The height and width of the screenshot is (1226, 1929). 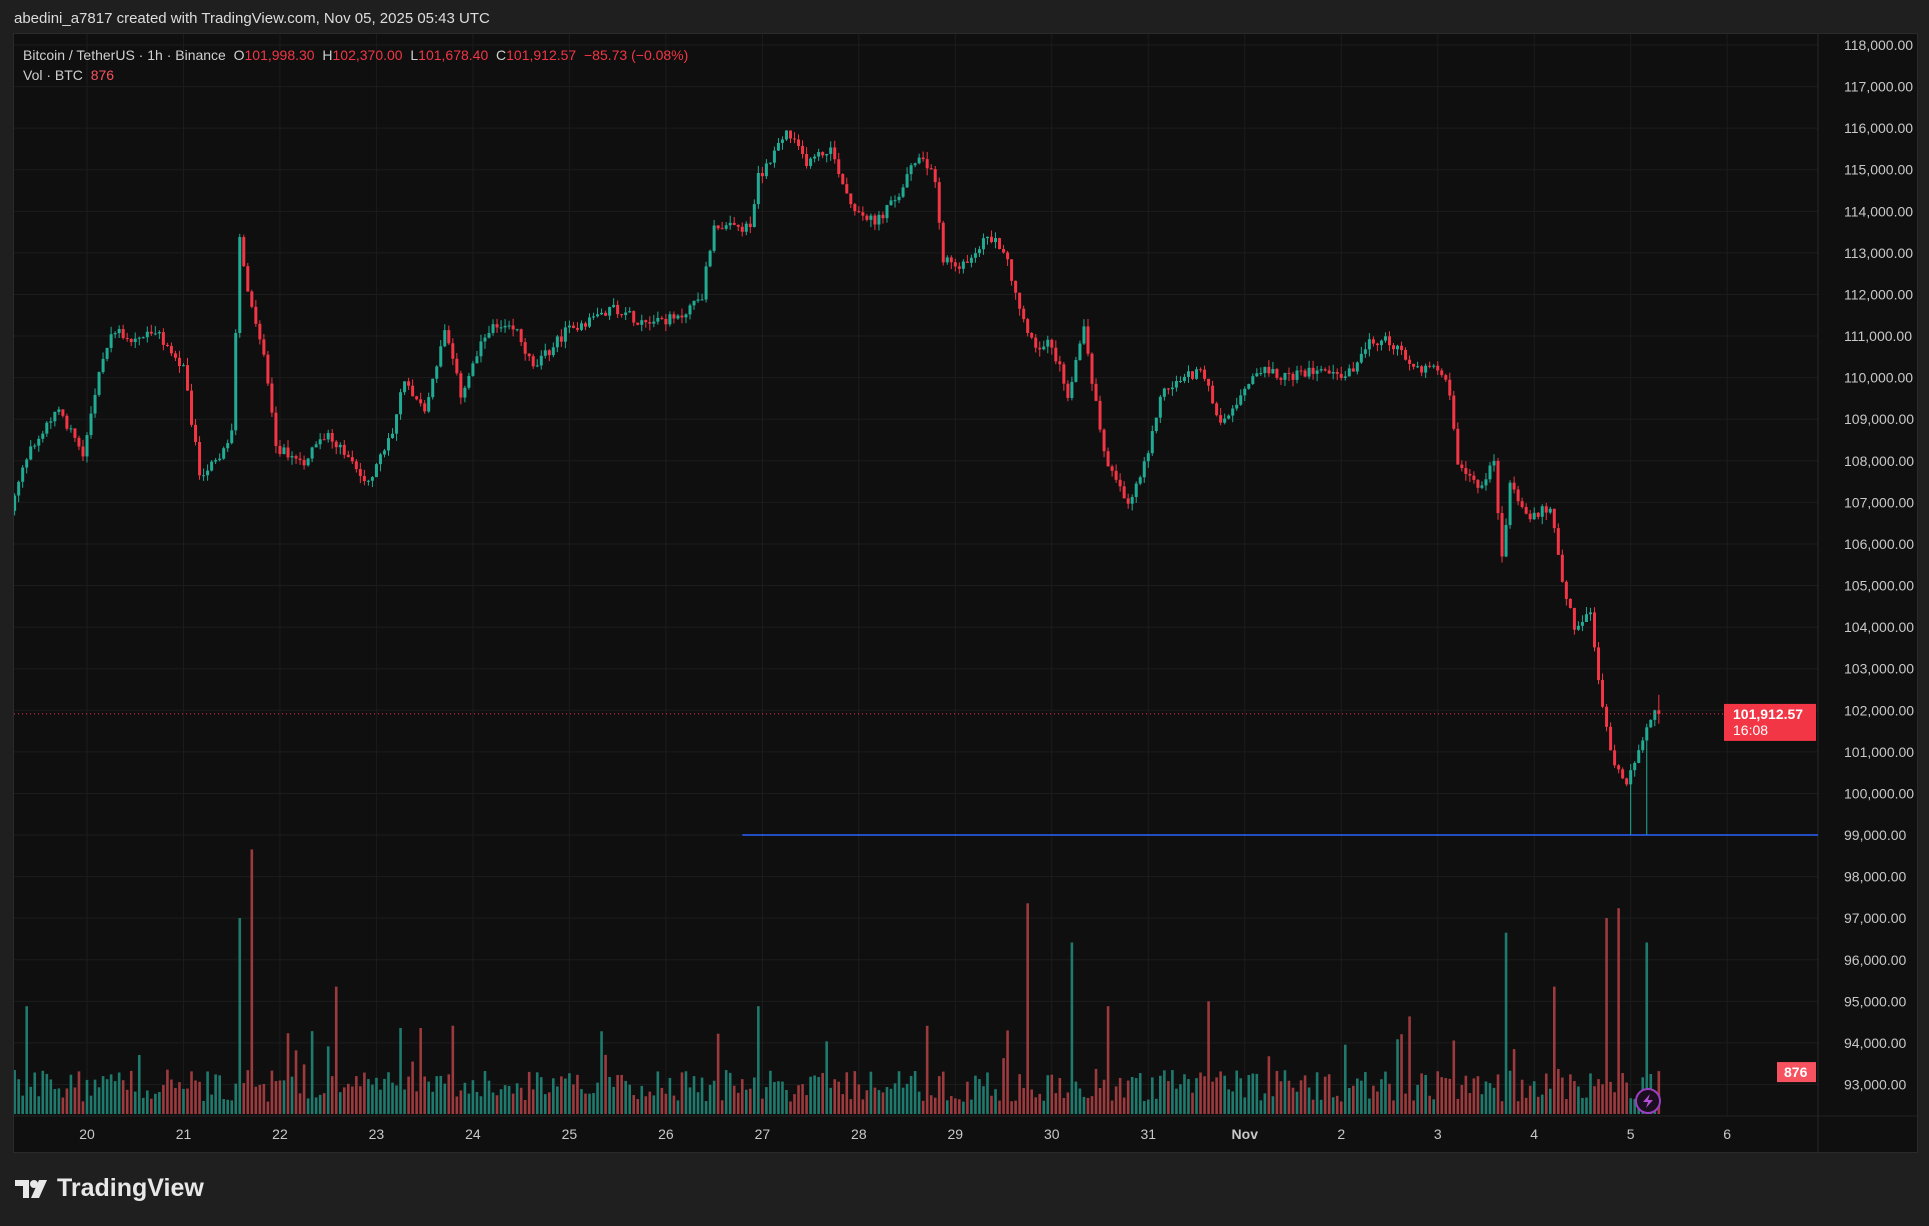 What do you see at coordinates (327, 55) in the screenshot?
I see `high-label: H` at bounding box center [327, 55].